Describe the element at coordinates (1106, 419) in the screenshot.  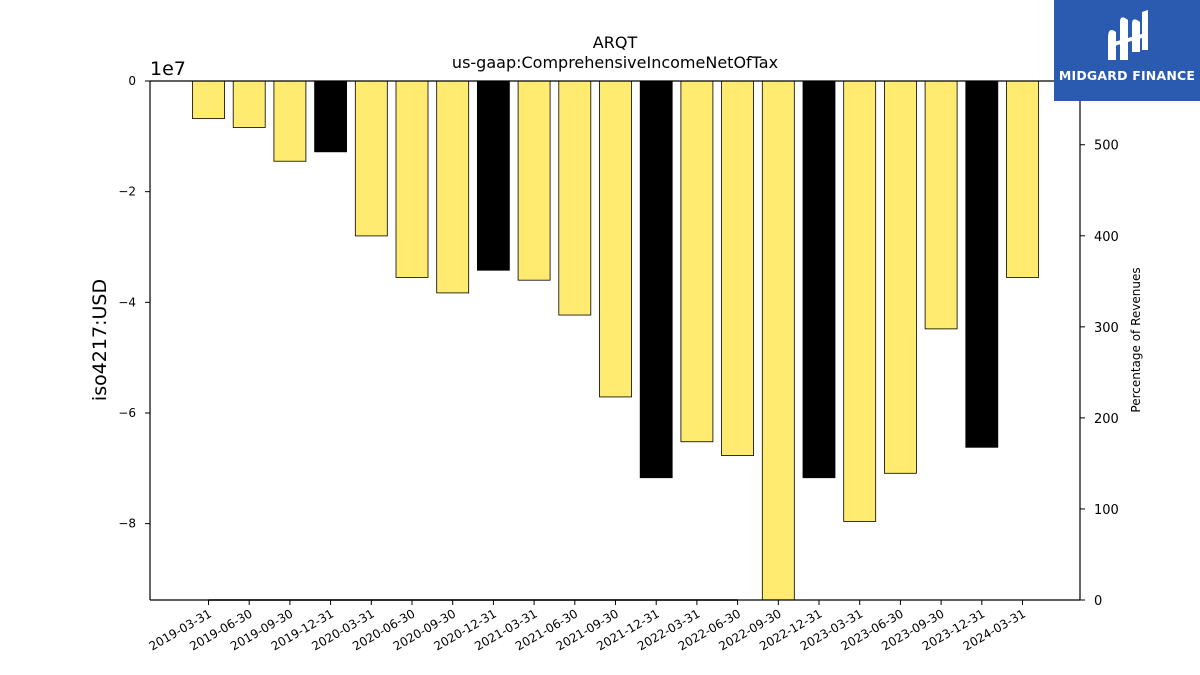
I see `y2-tick-label: 200` at that location.